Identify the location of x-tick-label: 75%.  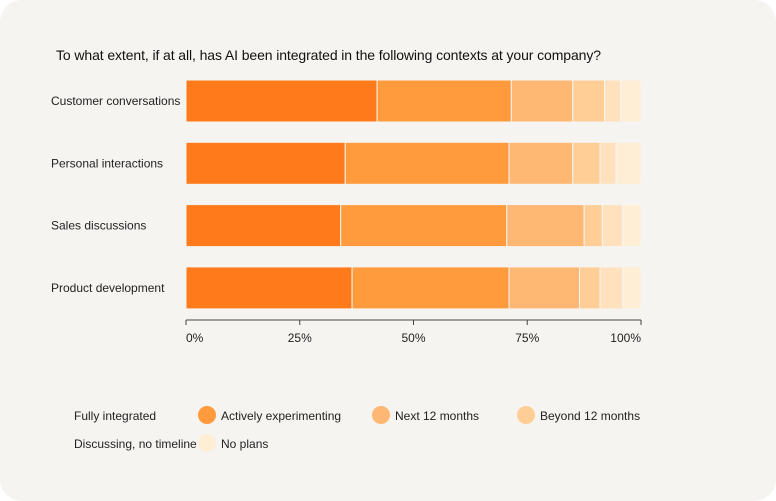
(527, 338).